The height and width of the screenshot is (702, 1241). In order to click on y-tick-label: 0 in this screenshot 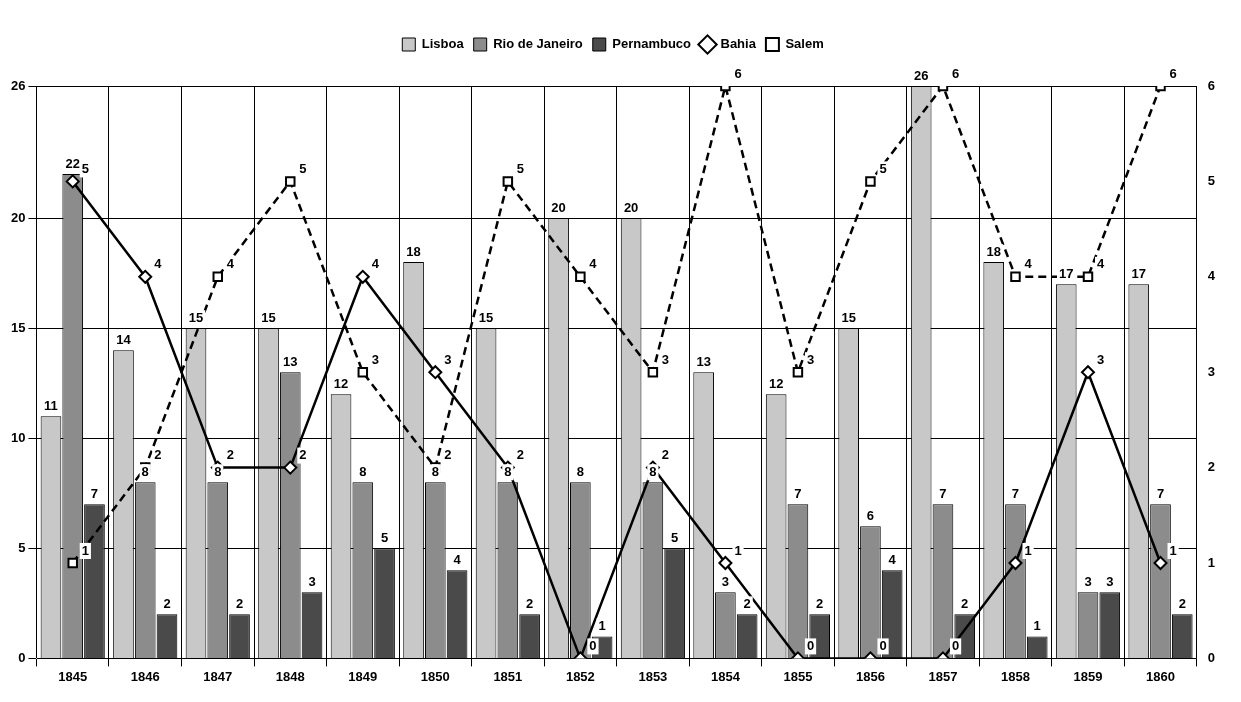, I will do `click(22, 657)`.